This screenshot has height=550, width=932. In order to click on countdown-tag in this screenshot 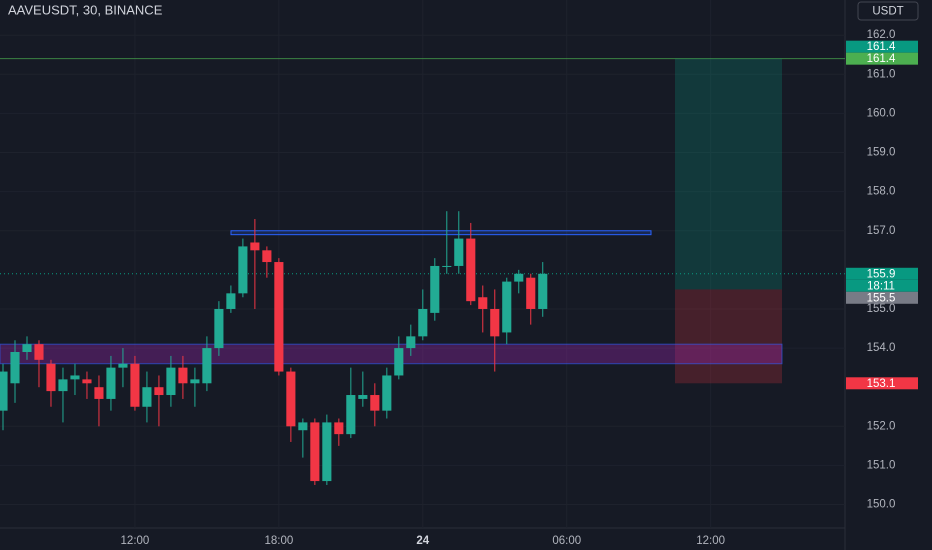, I will do `click(882, 285)`.